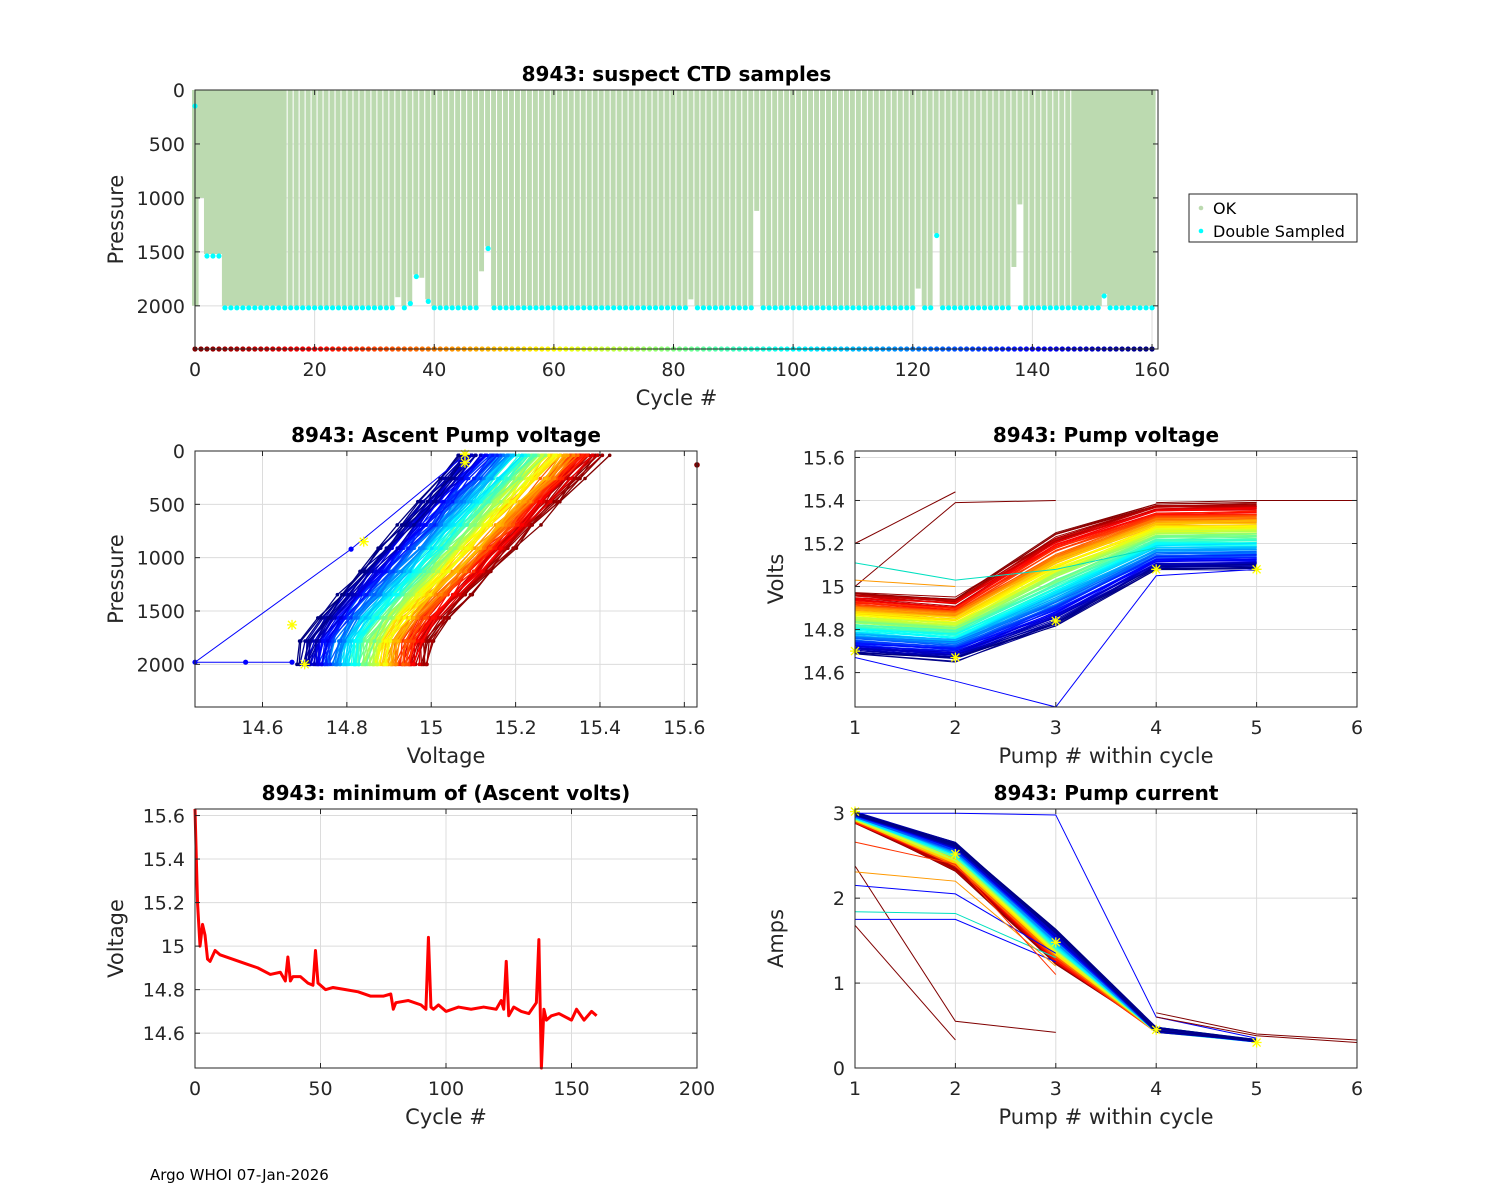 The height and width of the screenshot is (1200, 1500). Describe the element at coordinates (292, 624) in the screenshot. I see `highlight-star` at that location.